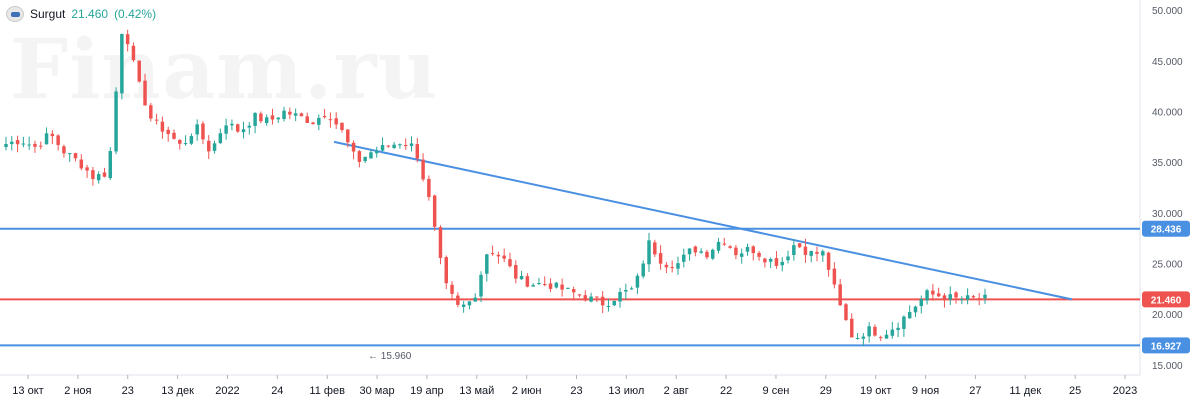  What do you see at coordinates (676, 391) in the screenshot?
I see `x-tick-label: 2 авг` at bounding box center [676, 391].